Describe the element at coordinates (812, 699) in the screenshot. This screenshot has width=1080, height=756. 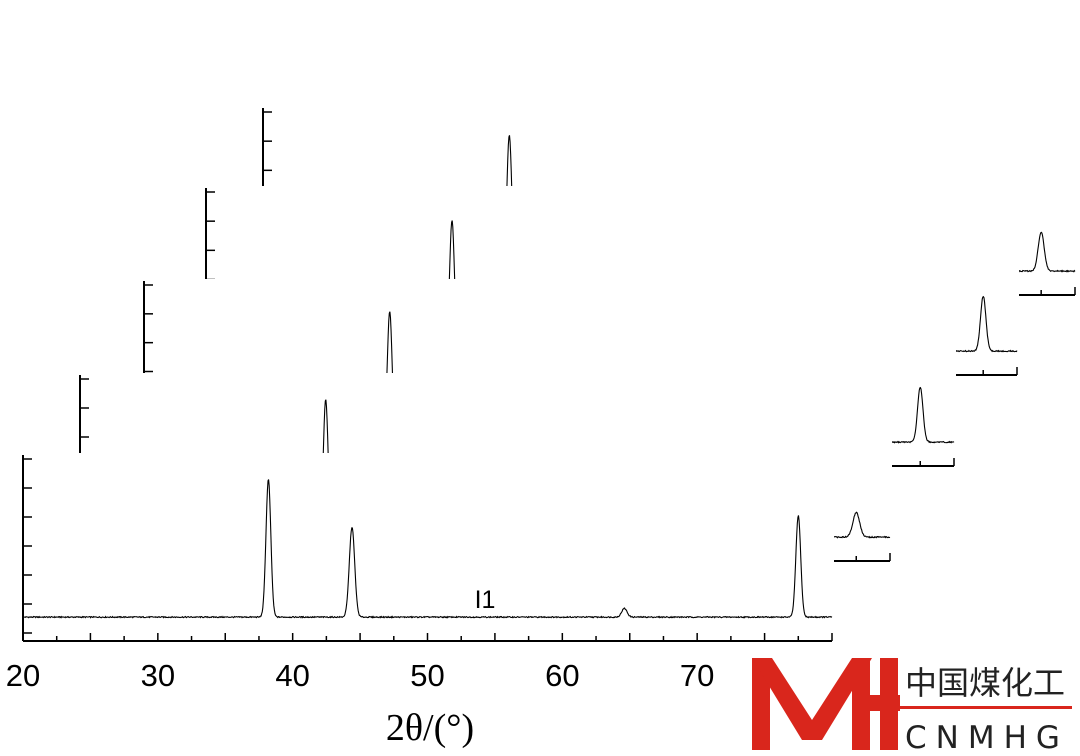
I see `logo-mark-v` at that location.